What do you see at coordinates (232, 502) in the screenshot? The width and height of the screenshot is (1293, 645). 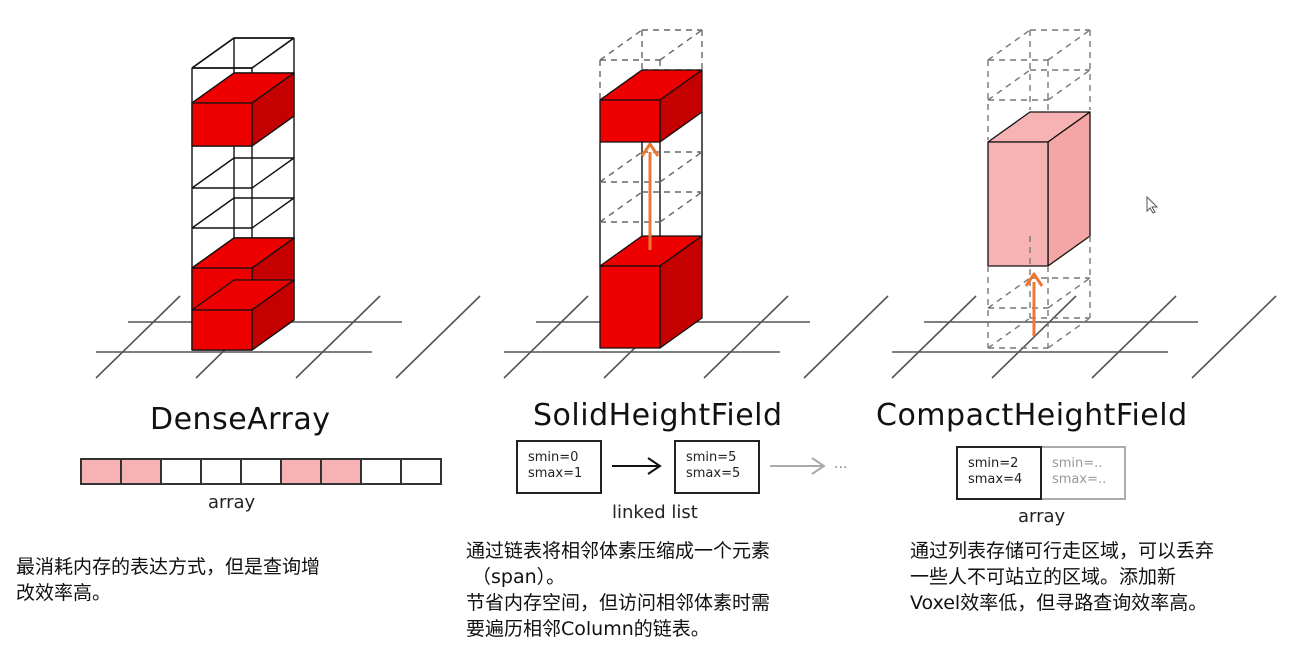 I see `dense-array-caption: array` at bounding box center [232, 502].